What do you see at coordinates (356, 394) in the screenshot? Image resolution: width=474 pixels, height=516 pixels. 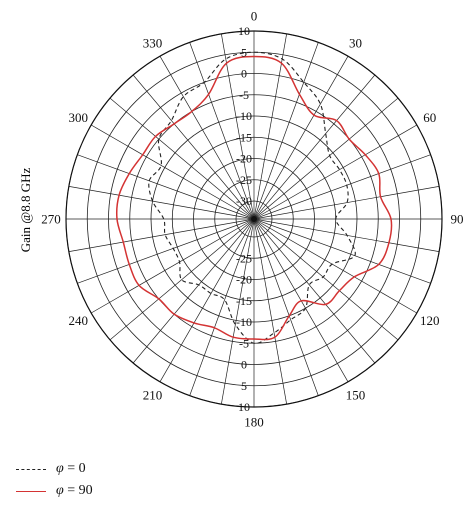 I see `angle-tick-label: 150` at bounding box center [356, 394].